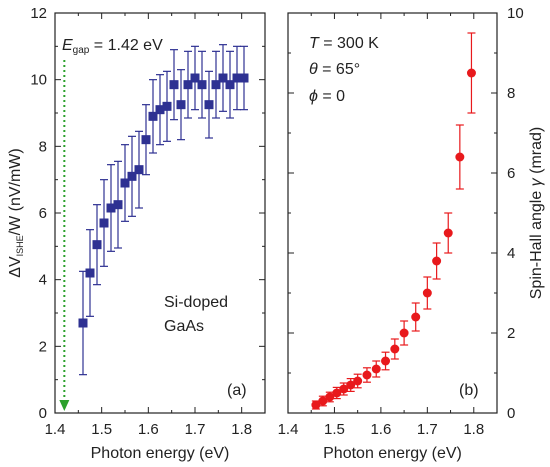 This screenshot has width=550, height=467. I want to click on y-title-sub: ISHE, so click(20, 245).